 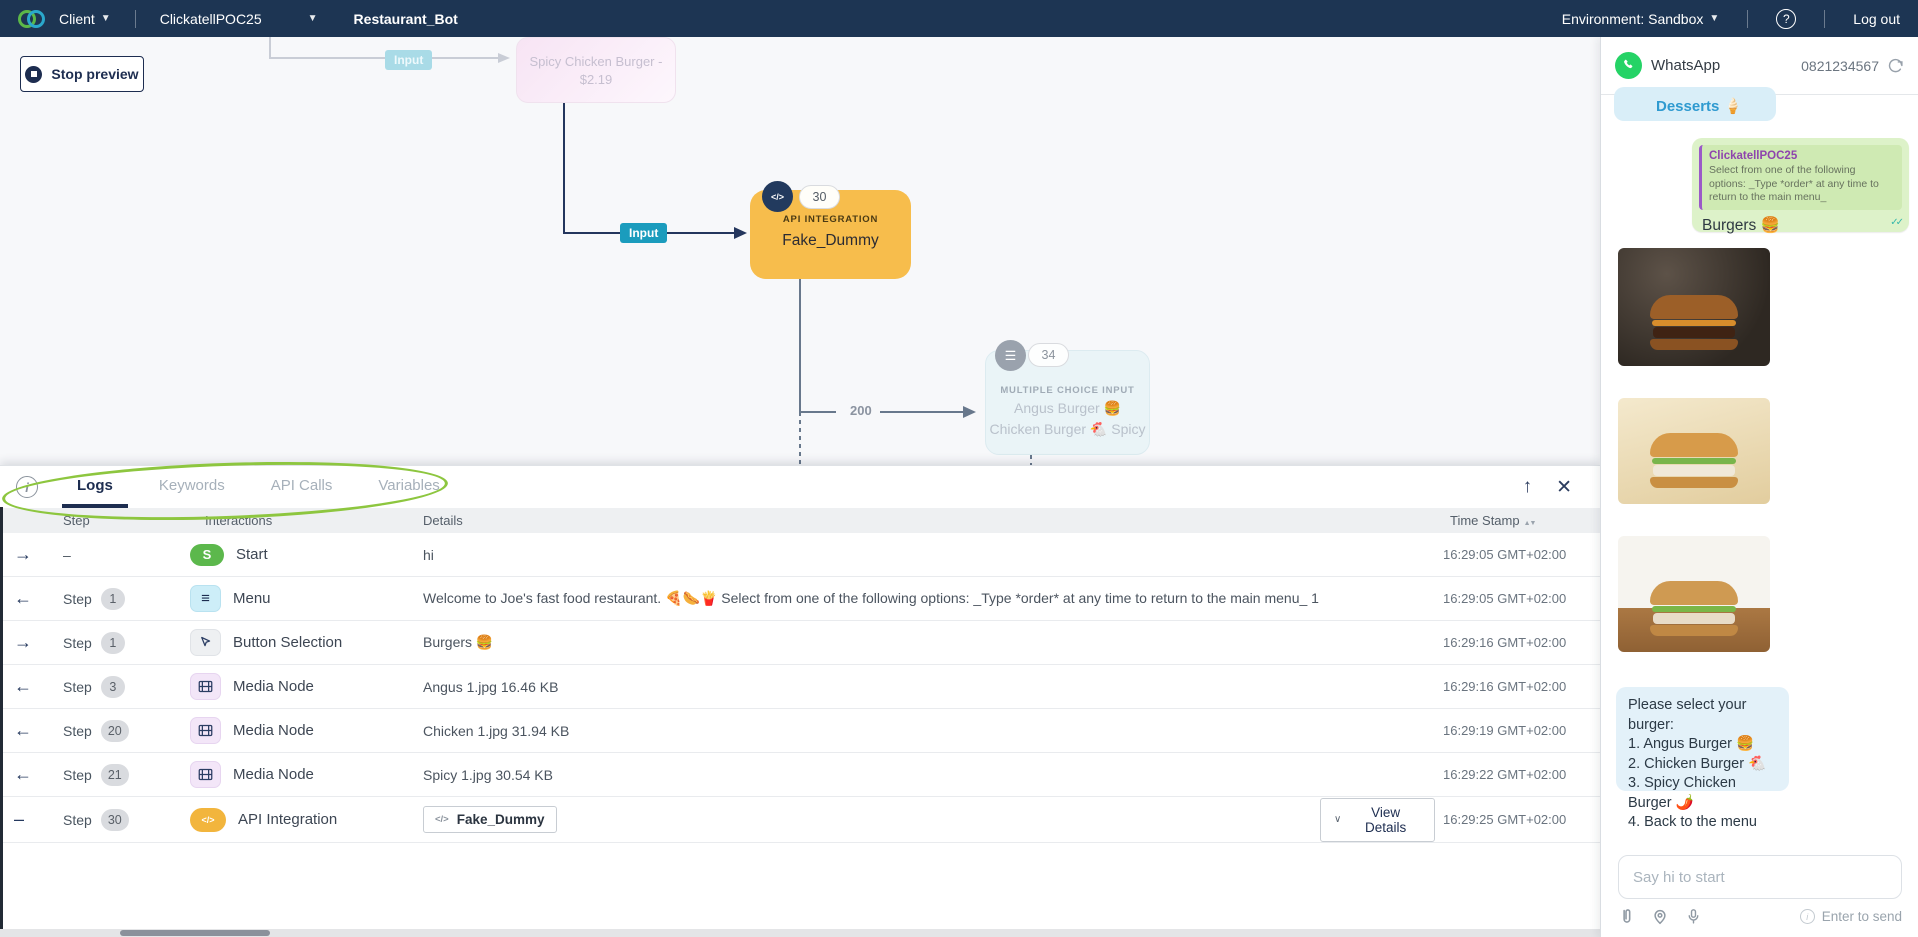 I want to click on client-label: Client, so click(x=77, y=18).